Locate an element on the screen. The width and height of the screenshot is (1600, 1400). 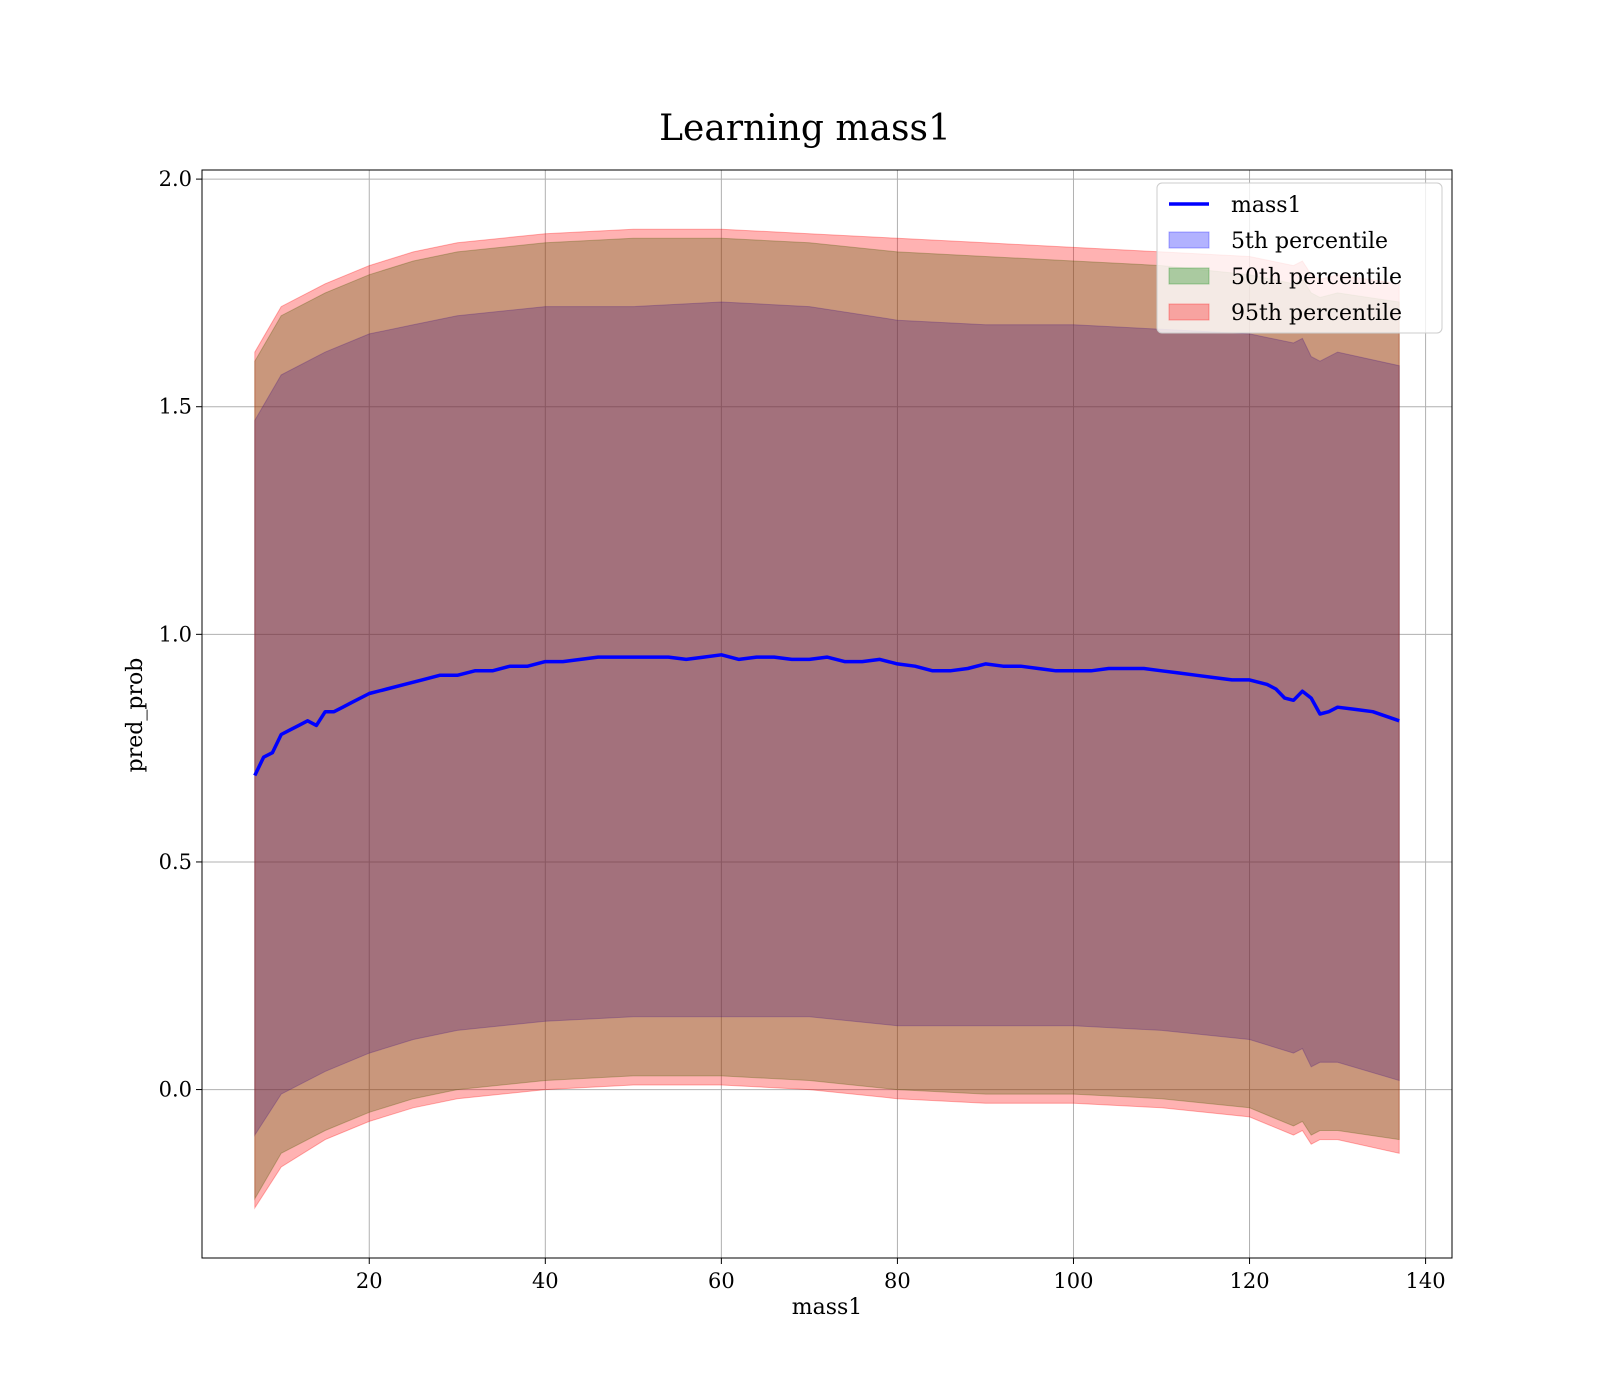
x-axis-label: mass1 is located at coordinates (827, 1307).